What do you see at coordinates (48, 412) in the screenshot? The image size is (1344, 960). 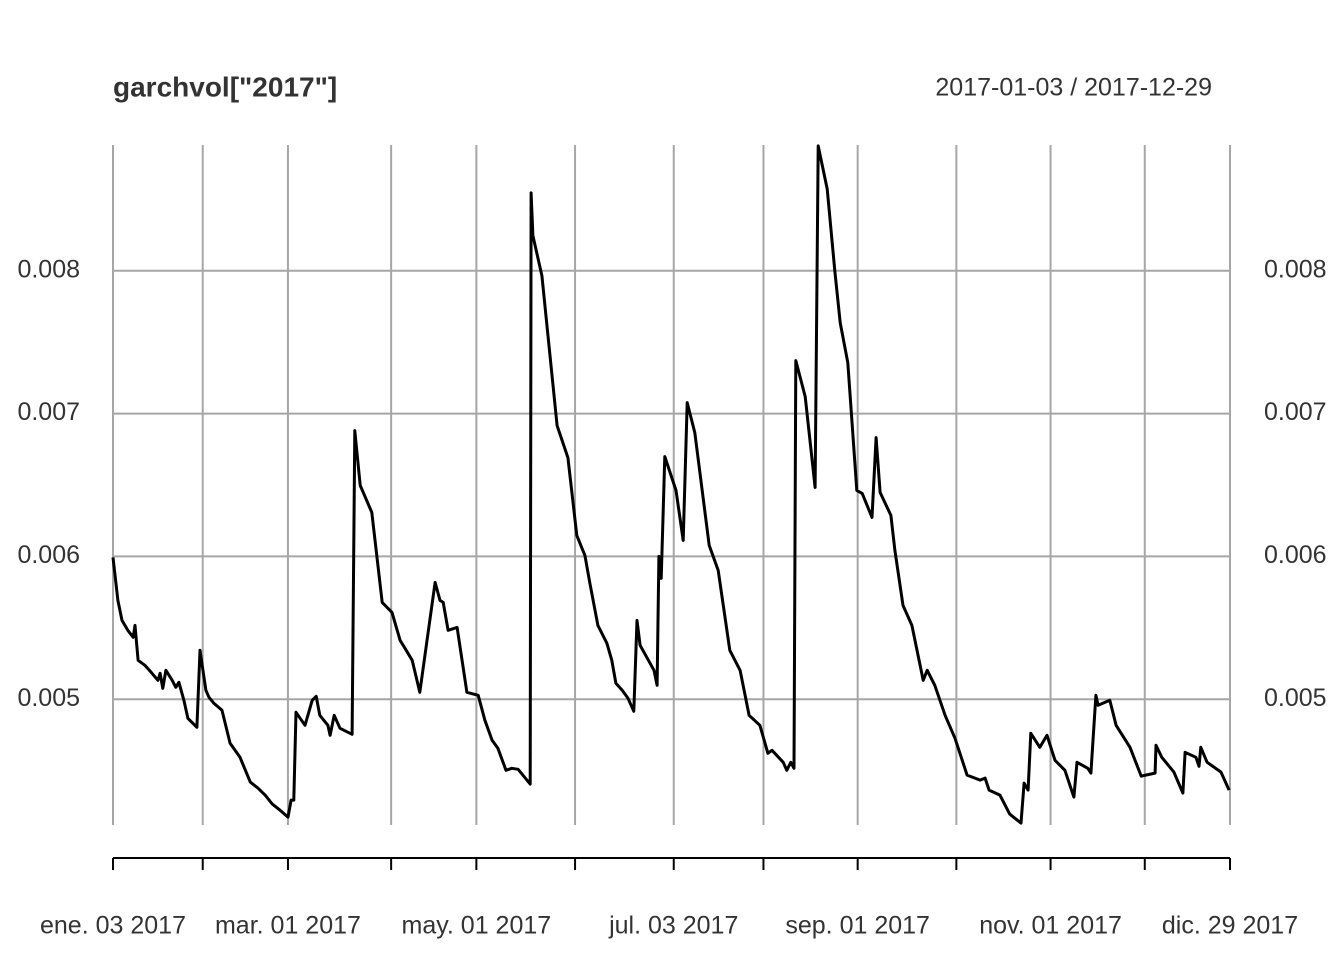 I see `y-tick-label: 0.007` at bounding box center [48, 412].